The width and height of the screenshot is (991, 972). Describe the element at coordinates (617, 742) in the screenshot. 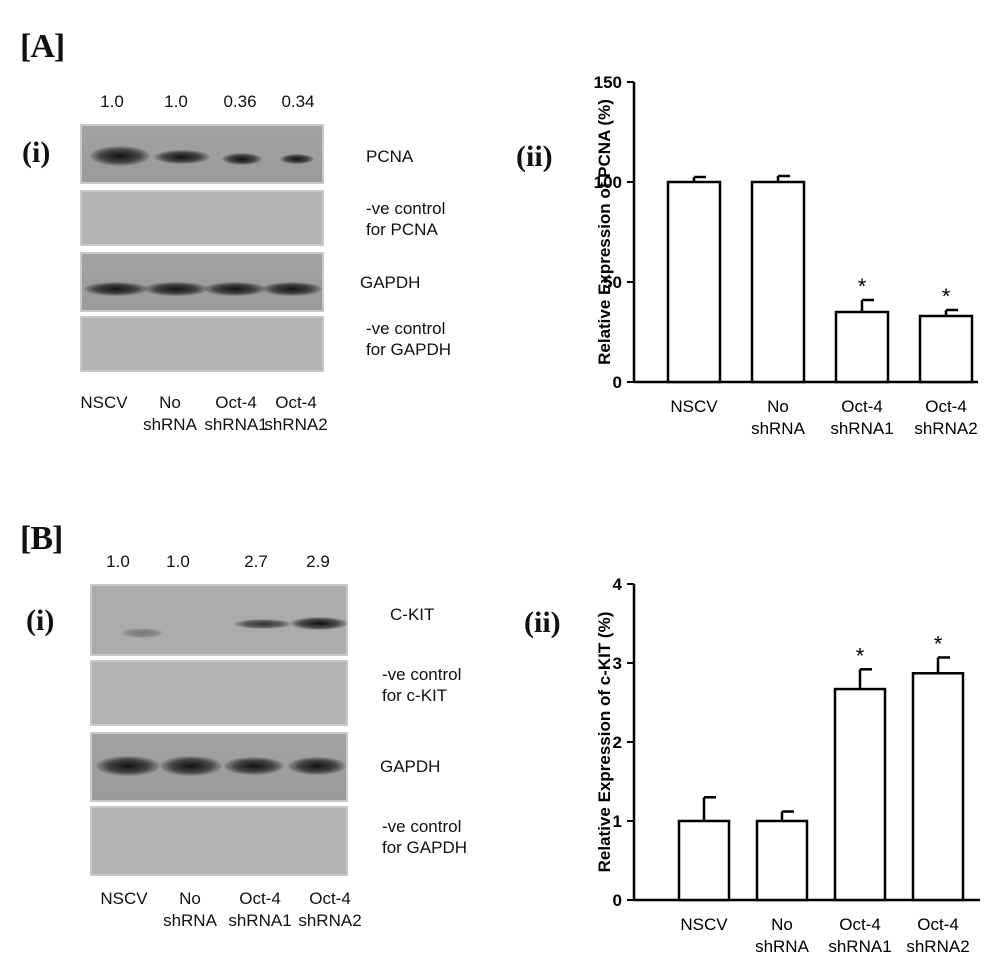

I see `y-tick-label: 2` at that location.